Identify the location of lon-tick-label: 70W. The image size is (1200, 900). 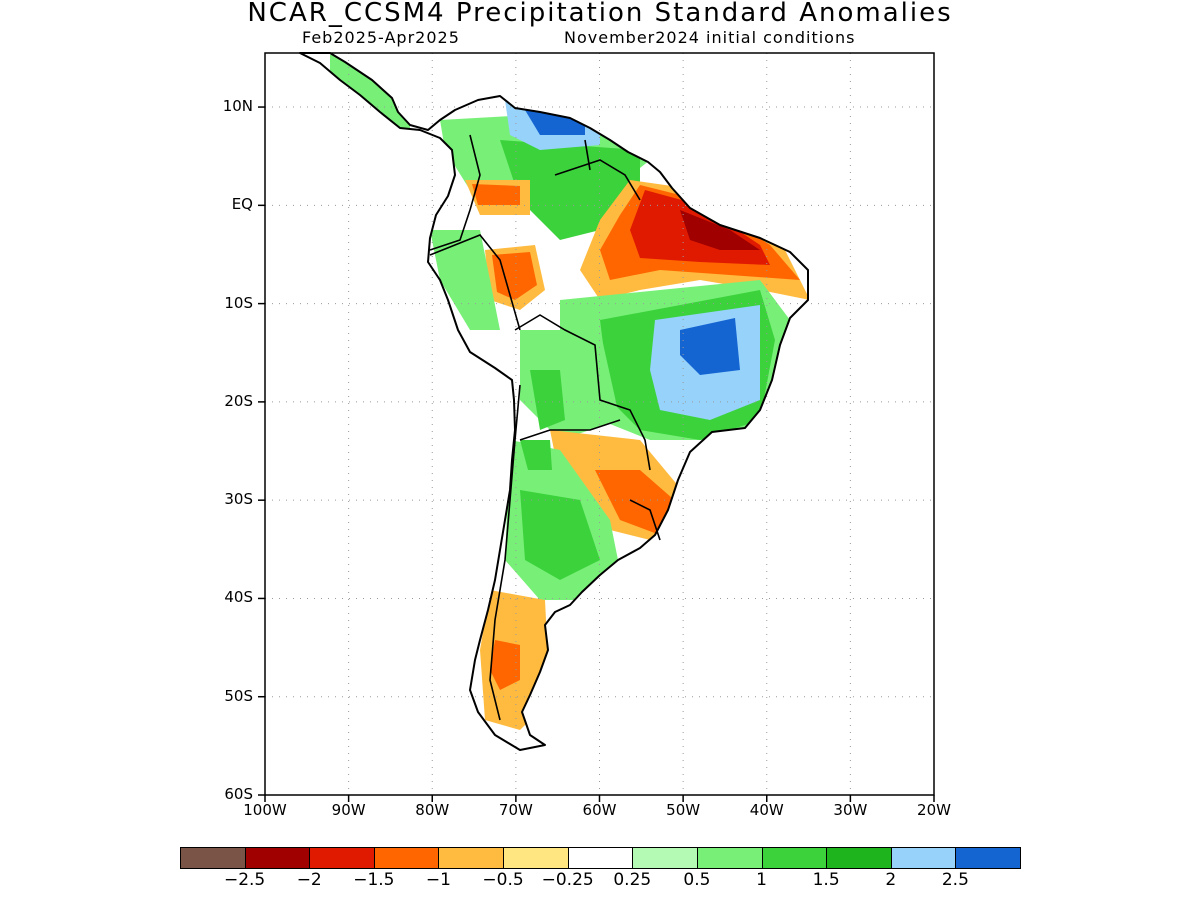
(515, 810).